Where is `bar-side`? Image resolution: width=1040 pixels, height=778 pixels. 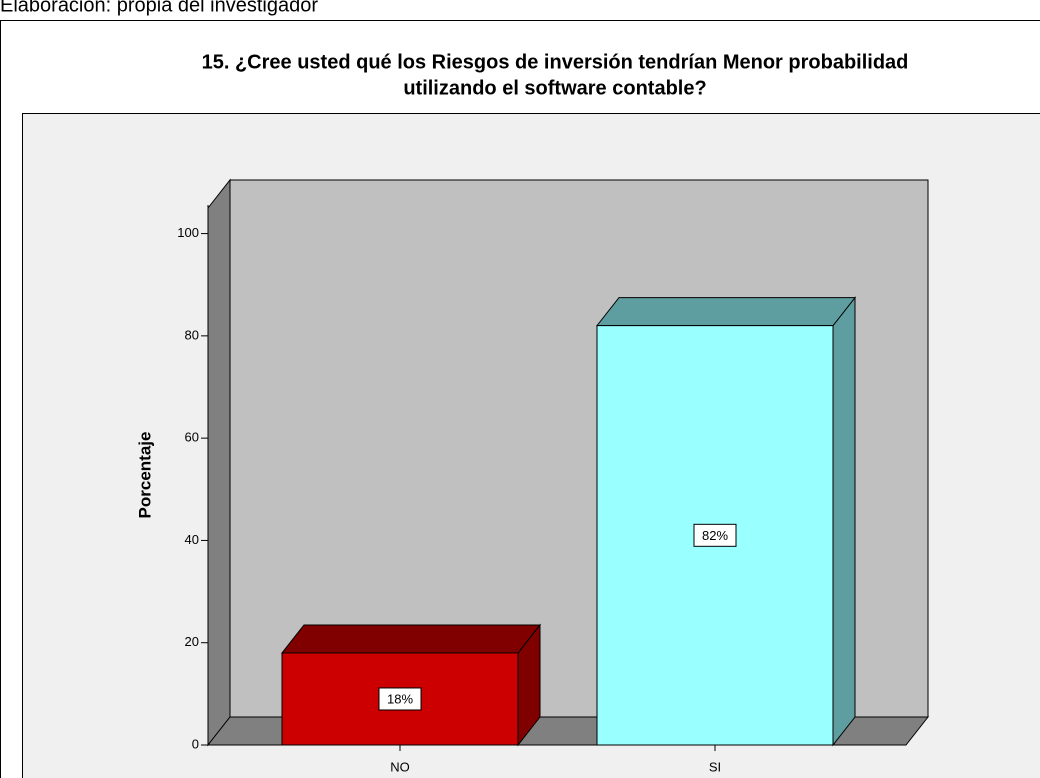 bar-side is located at coordinates (844, 521).